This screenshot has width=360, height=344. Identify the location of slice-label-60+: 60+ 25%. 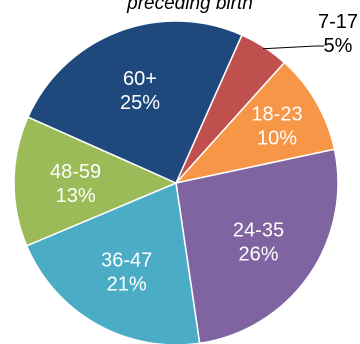
(140, 91).